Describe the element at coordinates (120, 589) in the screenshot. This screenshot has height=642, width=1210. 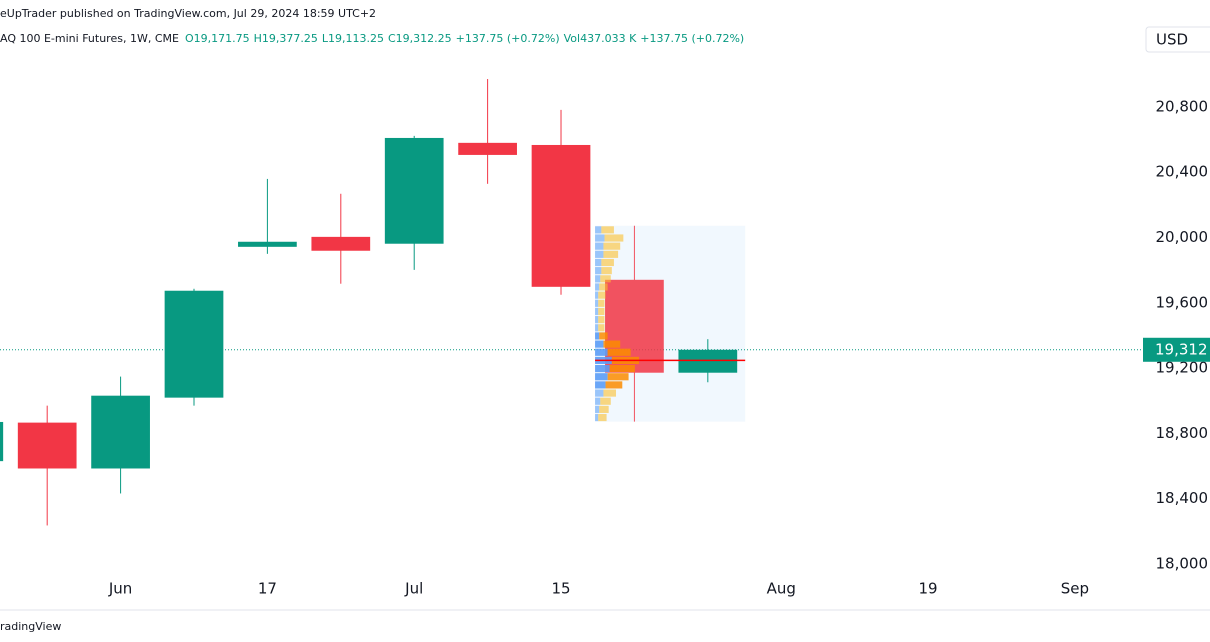
I see `x-tick-label: Jun` at that location.